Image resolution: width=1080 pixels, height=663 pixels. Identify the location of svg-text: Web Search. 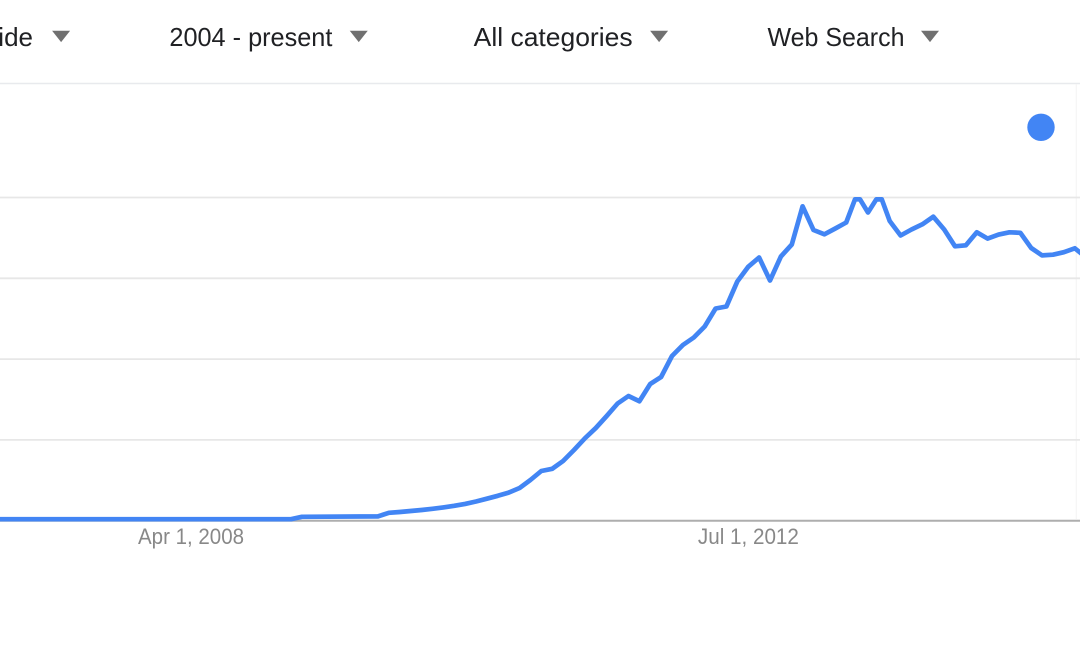
(836, 37).